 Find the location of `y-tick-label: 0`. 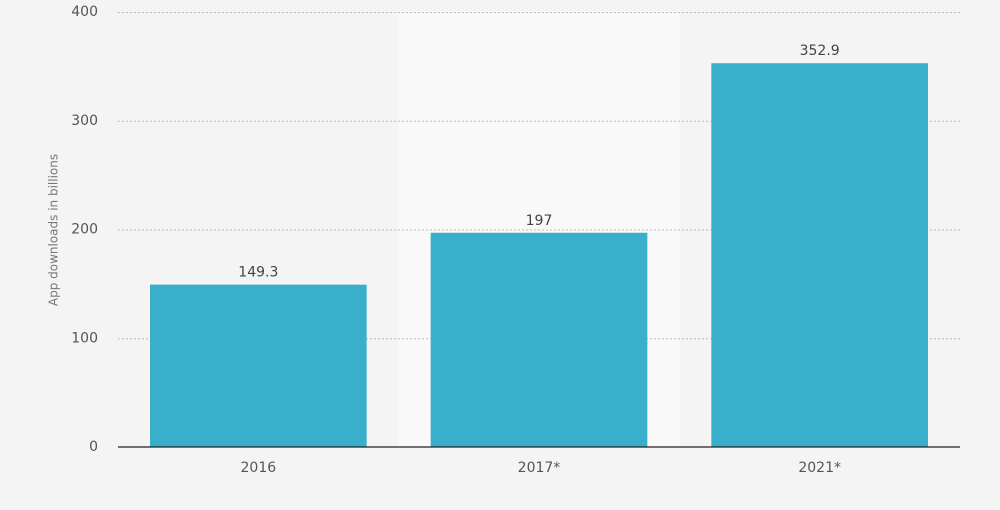

y-tick-label: 0 is located at coordinates (93, 447).